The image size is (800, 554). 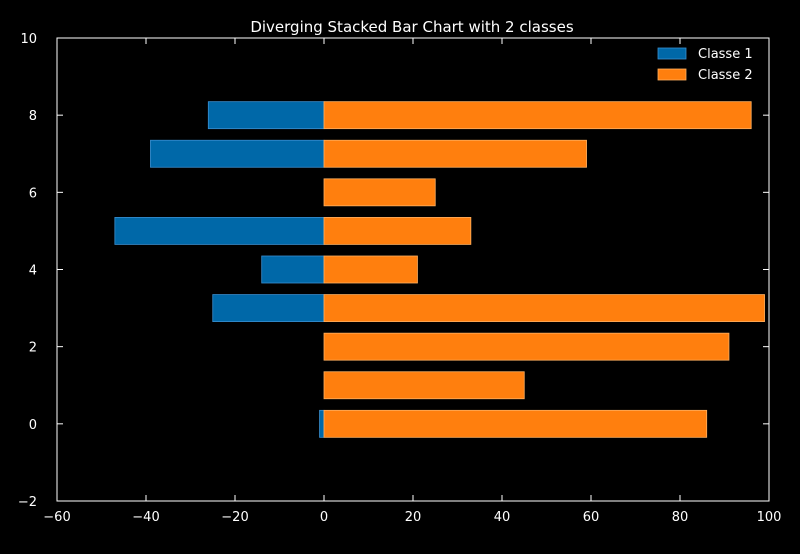 I want to click on y-tick-label: 0, so click(x=33, y=425).